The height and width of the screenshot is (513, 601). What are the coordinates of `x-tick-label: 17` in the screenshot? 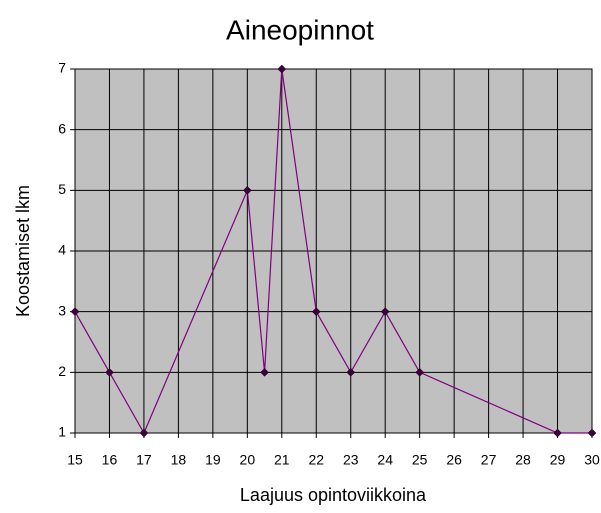 It's located at (144, 460).